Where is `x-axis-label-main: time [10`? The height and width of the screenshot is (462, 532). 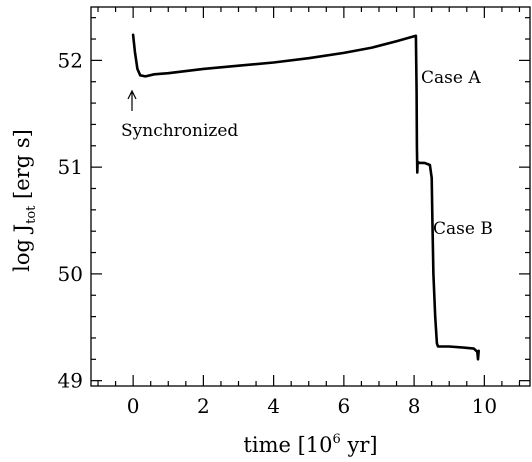
x-axis-label-main: time [10 is located at coordinates (287, 445).